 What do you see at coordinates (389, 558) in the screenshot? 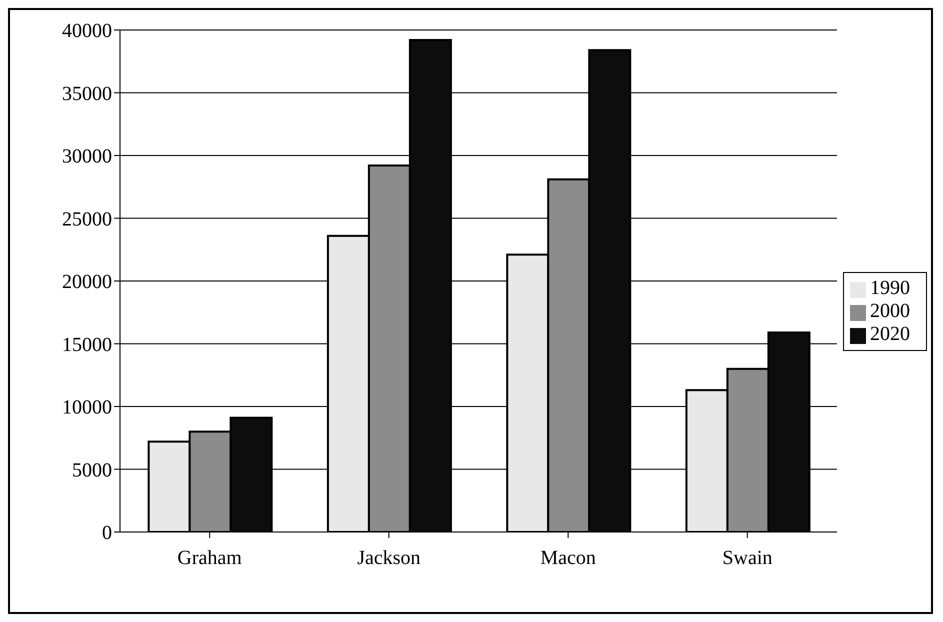
I see `x-tick-label: Jackson` at bounding box center [389, 558].